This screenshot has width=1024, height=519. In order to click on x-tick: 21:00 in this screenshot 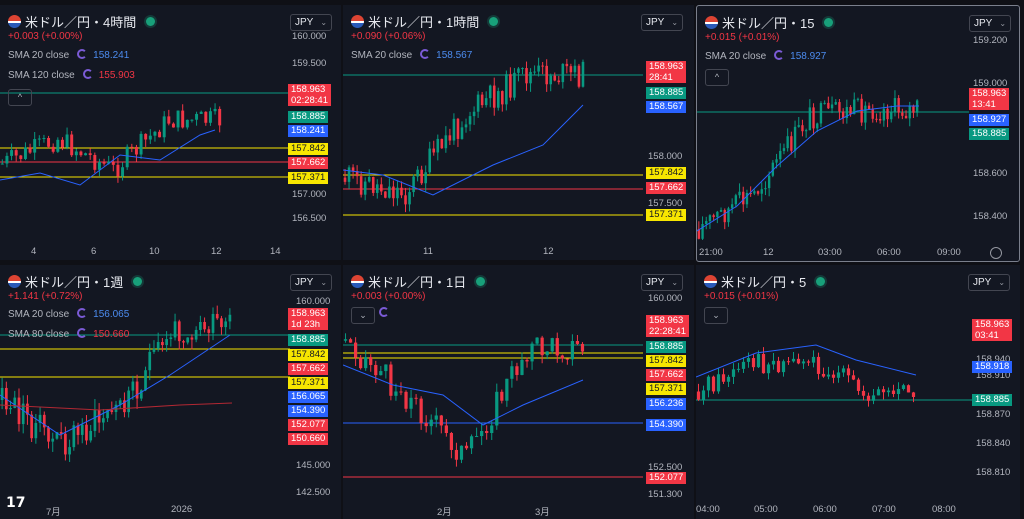, I will do `click(711, 252)`.